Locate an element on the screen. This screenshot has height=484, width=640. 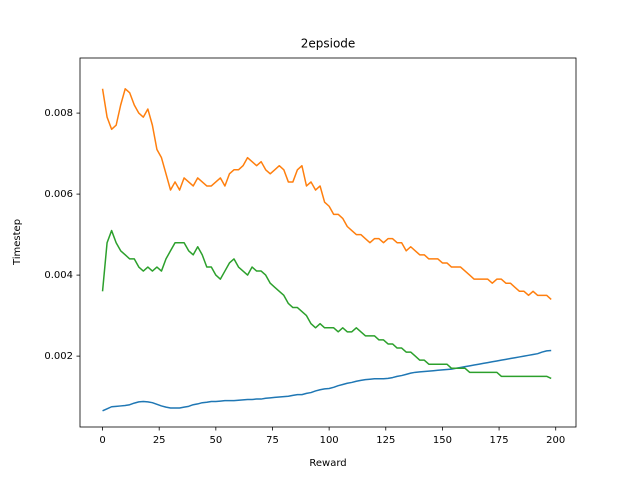
y-axis-label: Timestep is located at coordinates (17, 242).